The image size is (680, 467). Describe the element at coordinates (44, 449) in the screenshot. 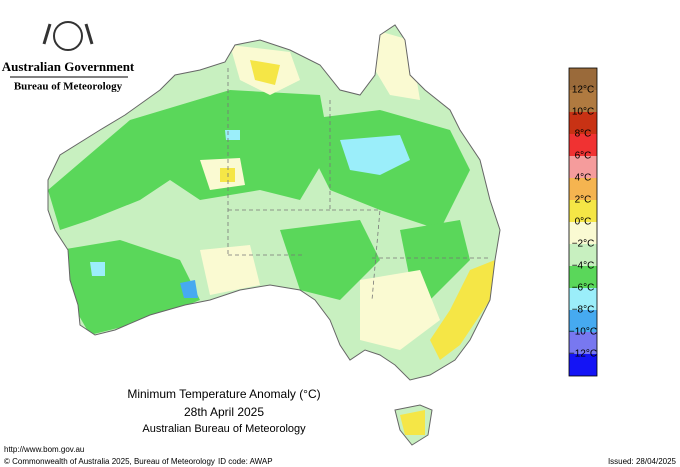

I see `footer-url: http://www.bom.gov.au` at that location.